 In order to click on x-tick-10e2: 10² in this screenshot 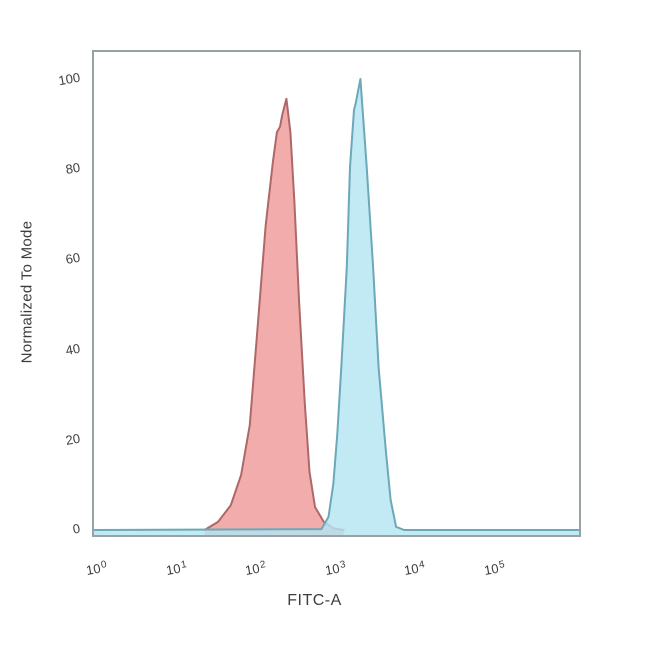, I will do `click(255, 568)`.